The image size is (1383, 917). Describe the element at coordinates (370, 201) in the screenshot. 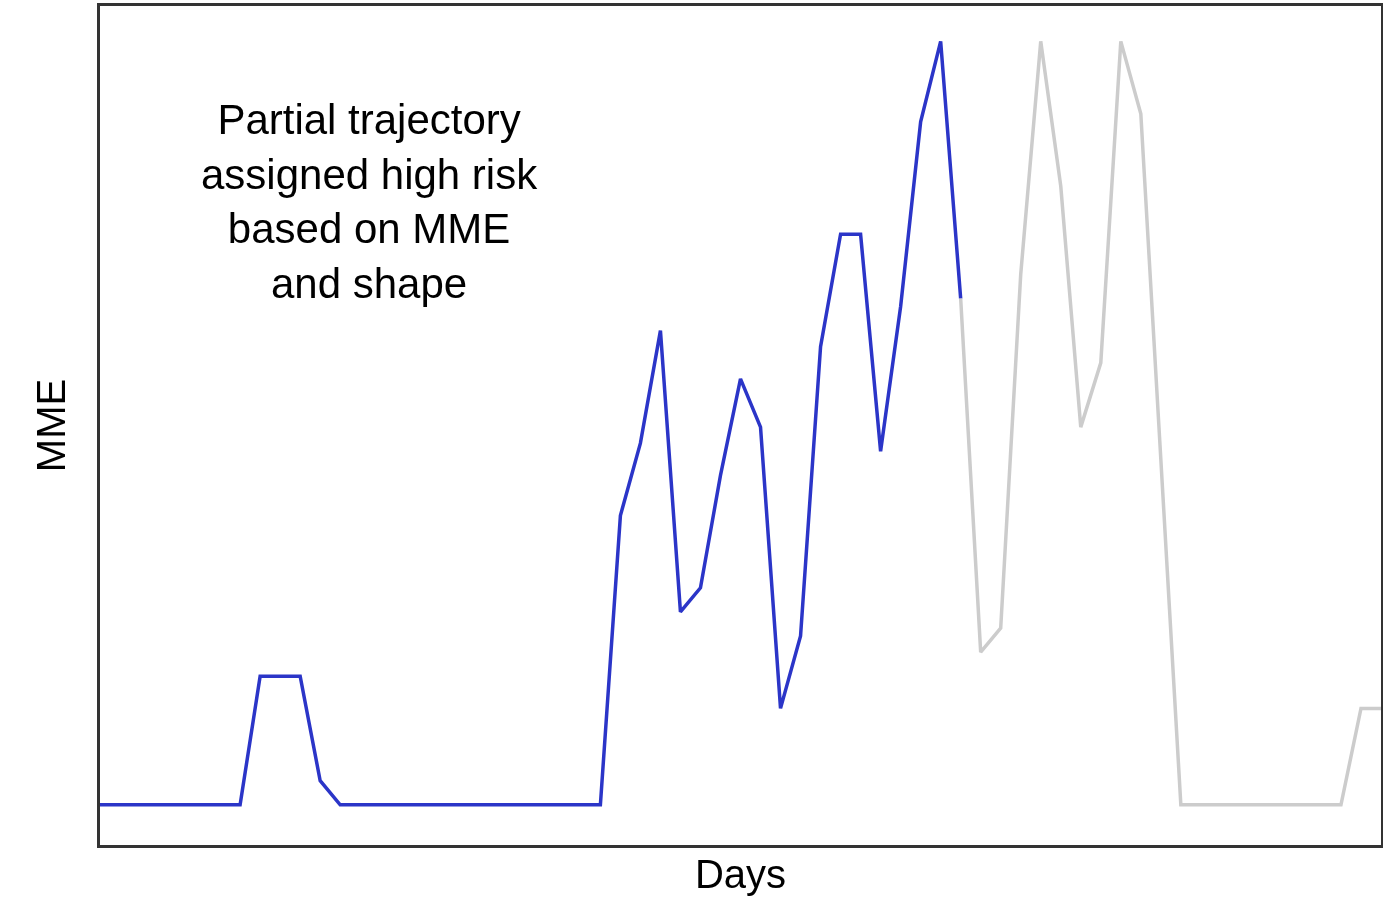

I see `annotation: Partial trajectory assigned high risk based on MME and shape` at that location.